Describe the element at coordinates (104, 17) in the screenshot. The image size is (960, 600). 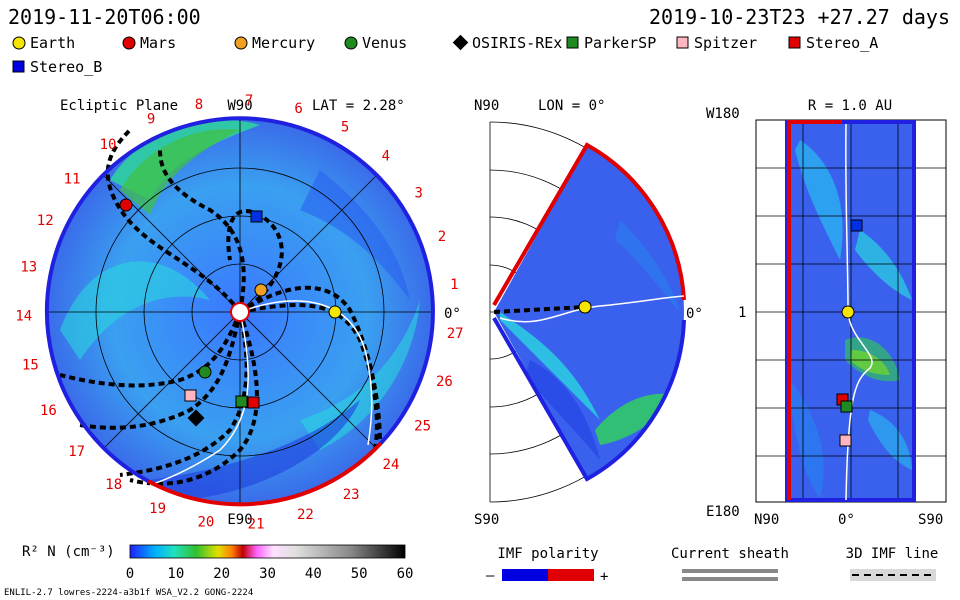
I see `header-left-time: 2019-11-20T06:00` at that location.